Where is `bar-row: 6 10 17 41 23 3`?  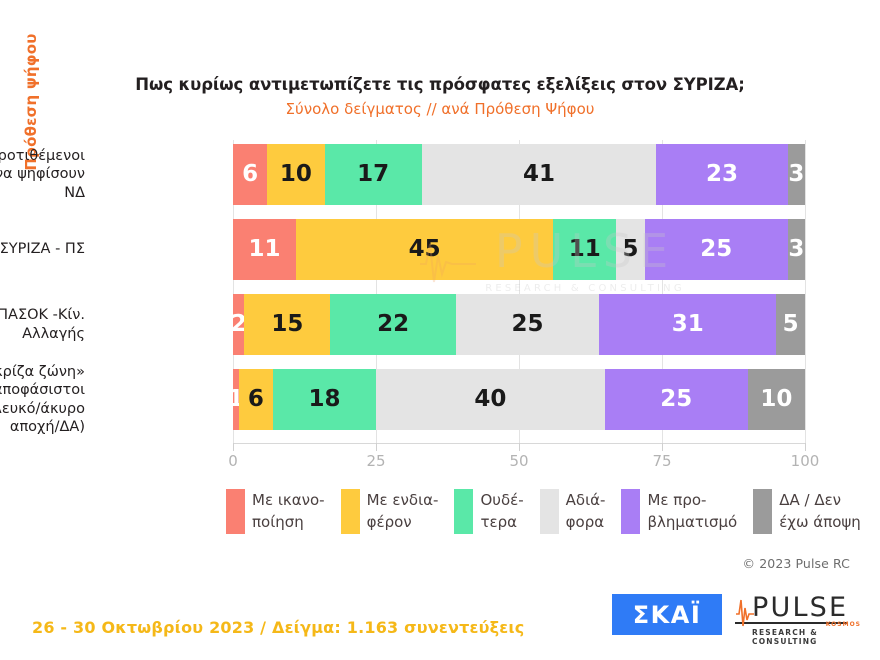 bar-row: 6 10 17 41 23 3 is located at coordinates (519, 174).